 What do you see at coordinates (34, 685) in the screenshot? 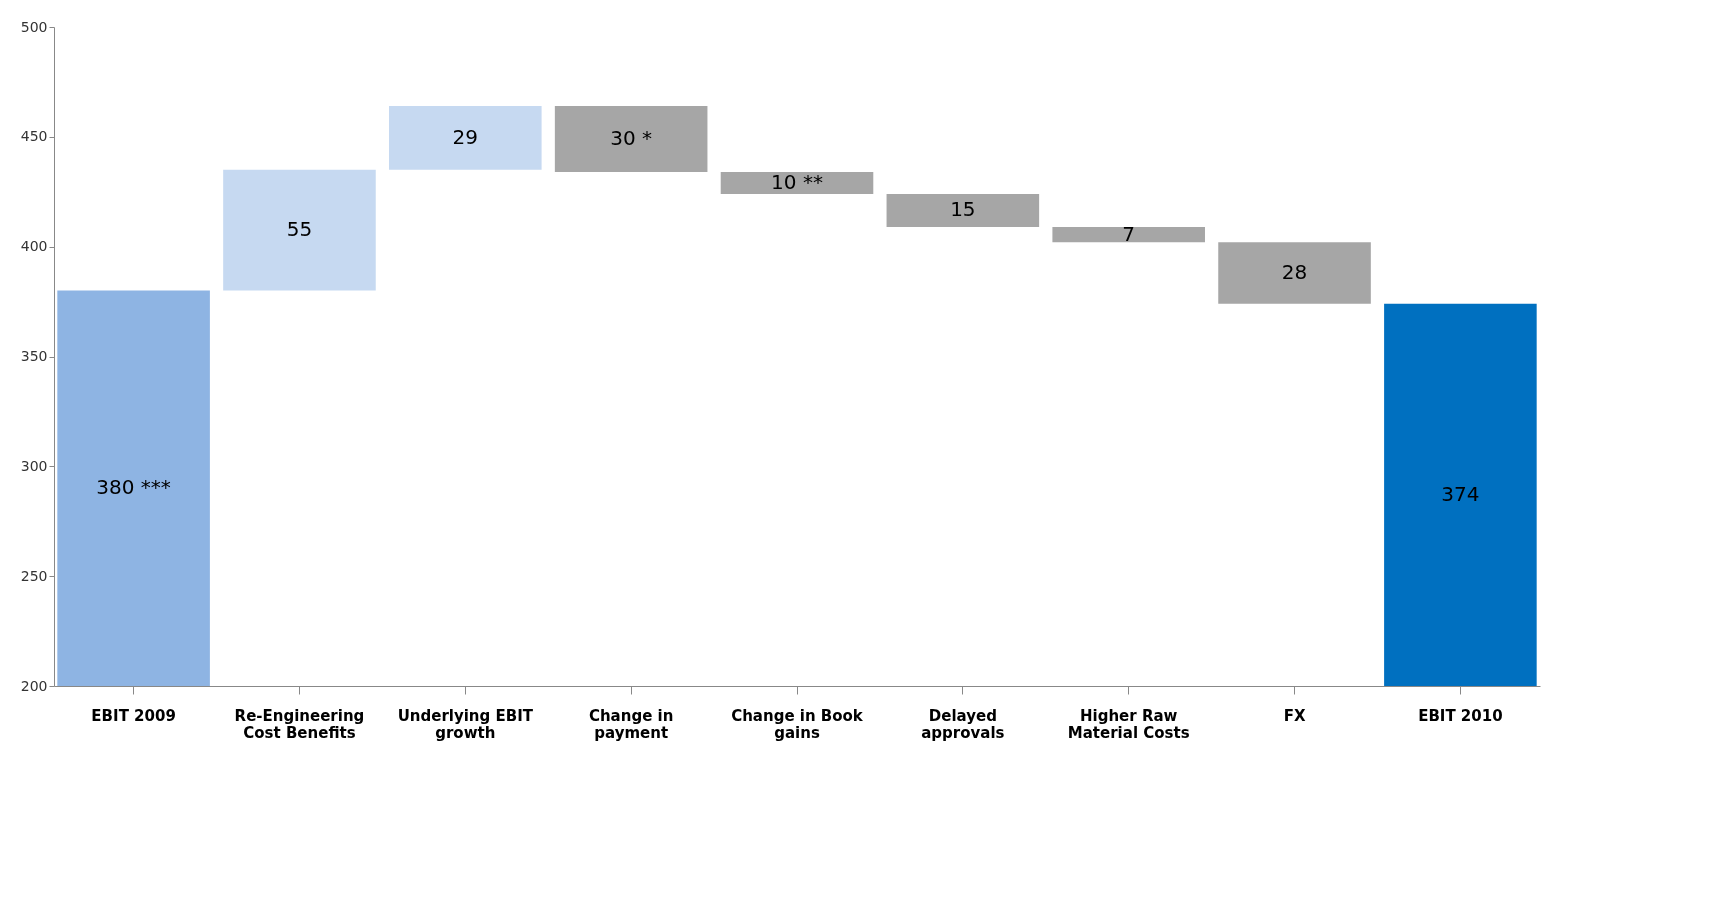
I see `y-tick-label: 200` at bounding box center [34, 685].